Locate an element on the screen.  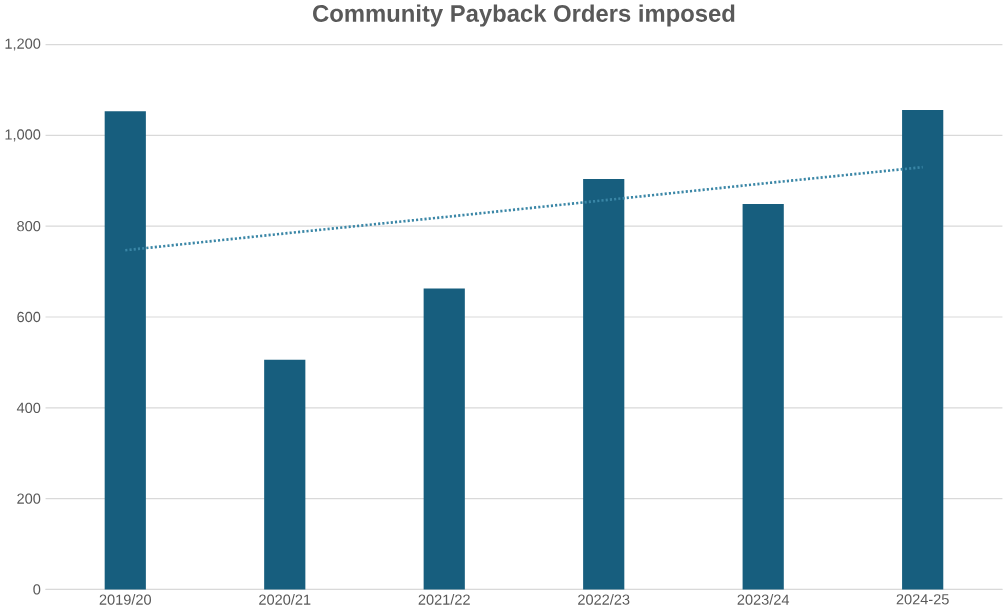
y-tick-label: 200 is located at coordinates (29, 498).